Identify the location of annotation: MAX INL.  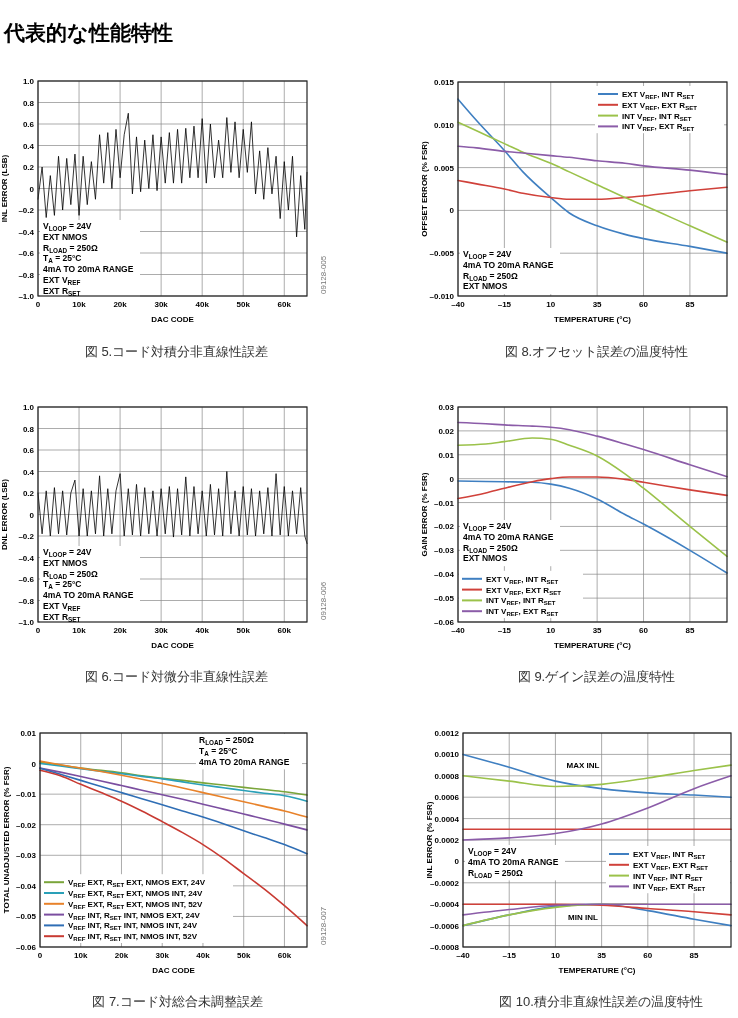
(583, 765).